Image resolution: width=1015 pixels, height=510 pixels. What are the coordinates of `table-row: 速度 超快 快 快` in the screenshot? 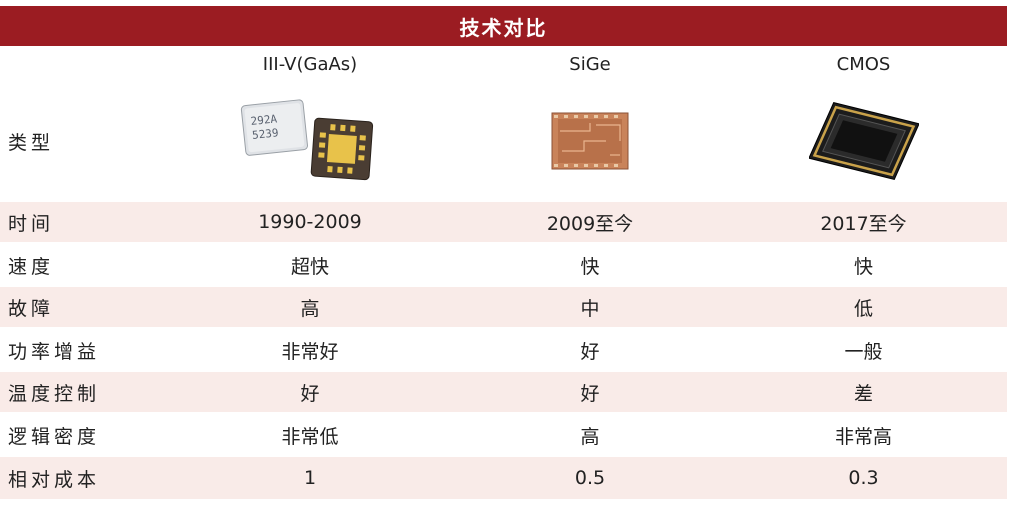 It's located at (503, 265).